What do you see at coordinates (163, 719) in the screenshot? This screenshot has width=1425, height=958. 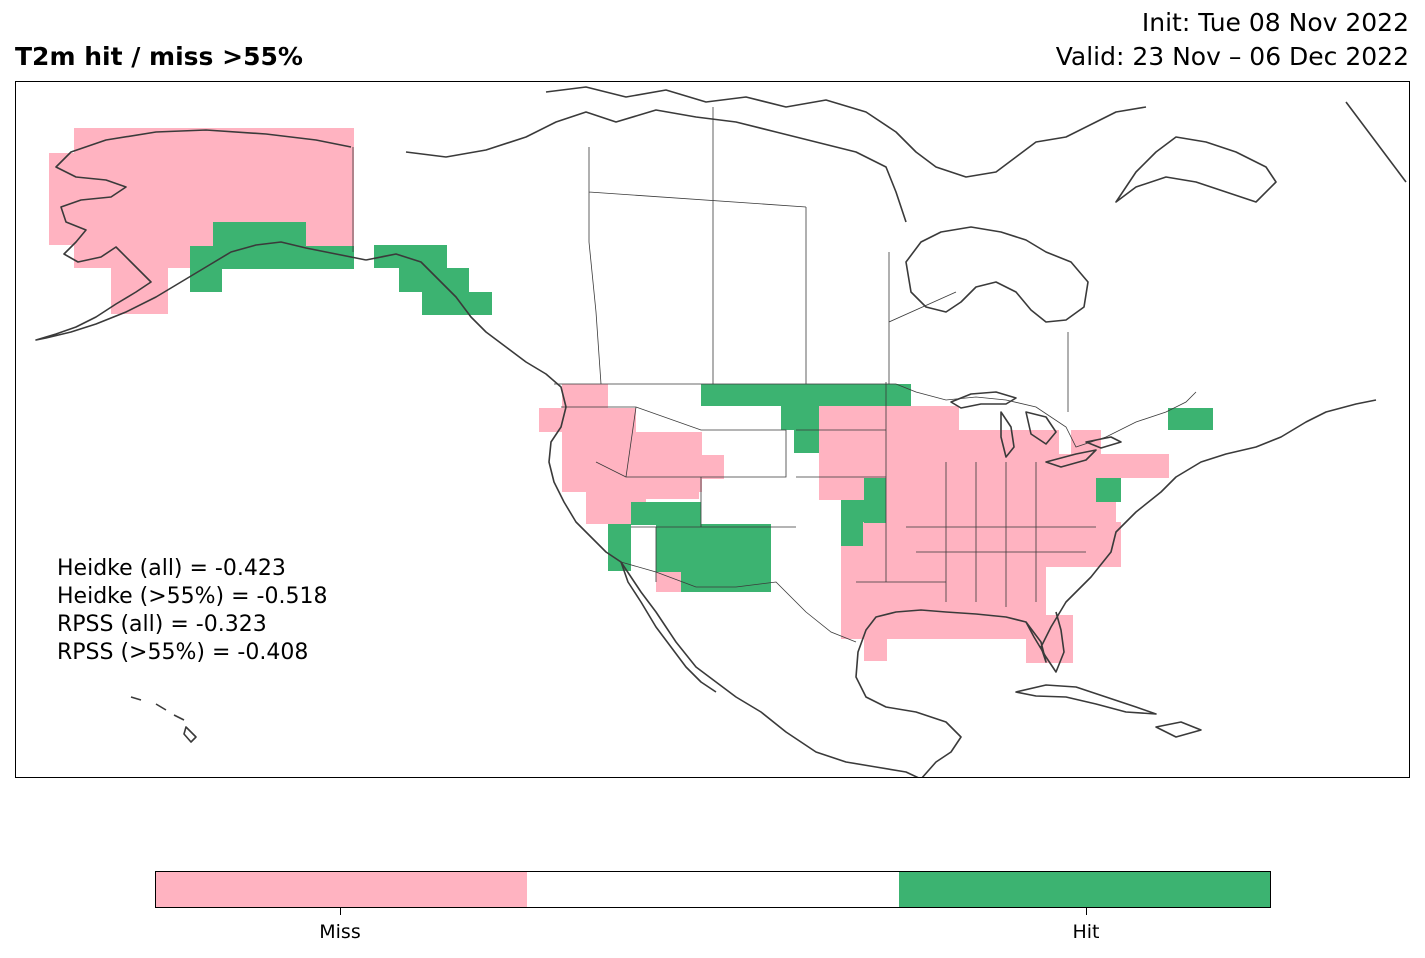 I see `hawaii` at bounding box center [163, 719].